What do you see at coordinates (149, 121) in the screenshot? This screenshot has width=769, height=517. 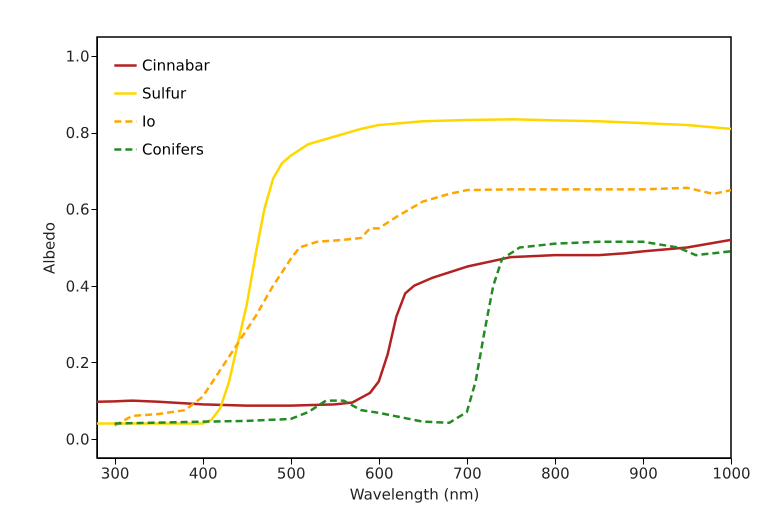 I see `legend-label: Io` at bounding box center [149, 121].